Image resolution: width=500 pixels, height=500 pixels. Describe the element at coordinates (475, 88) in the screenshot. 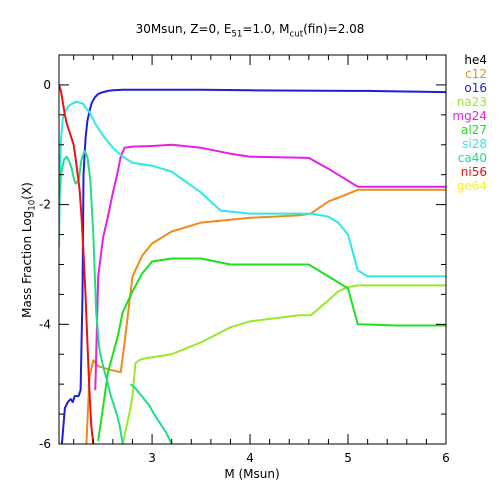

I see `legend-entry-o16: o16` at that location.